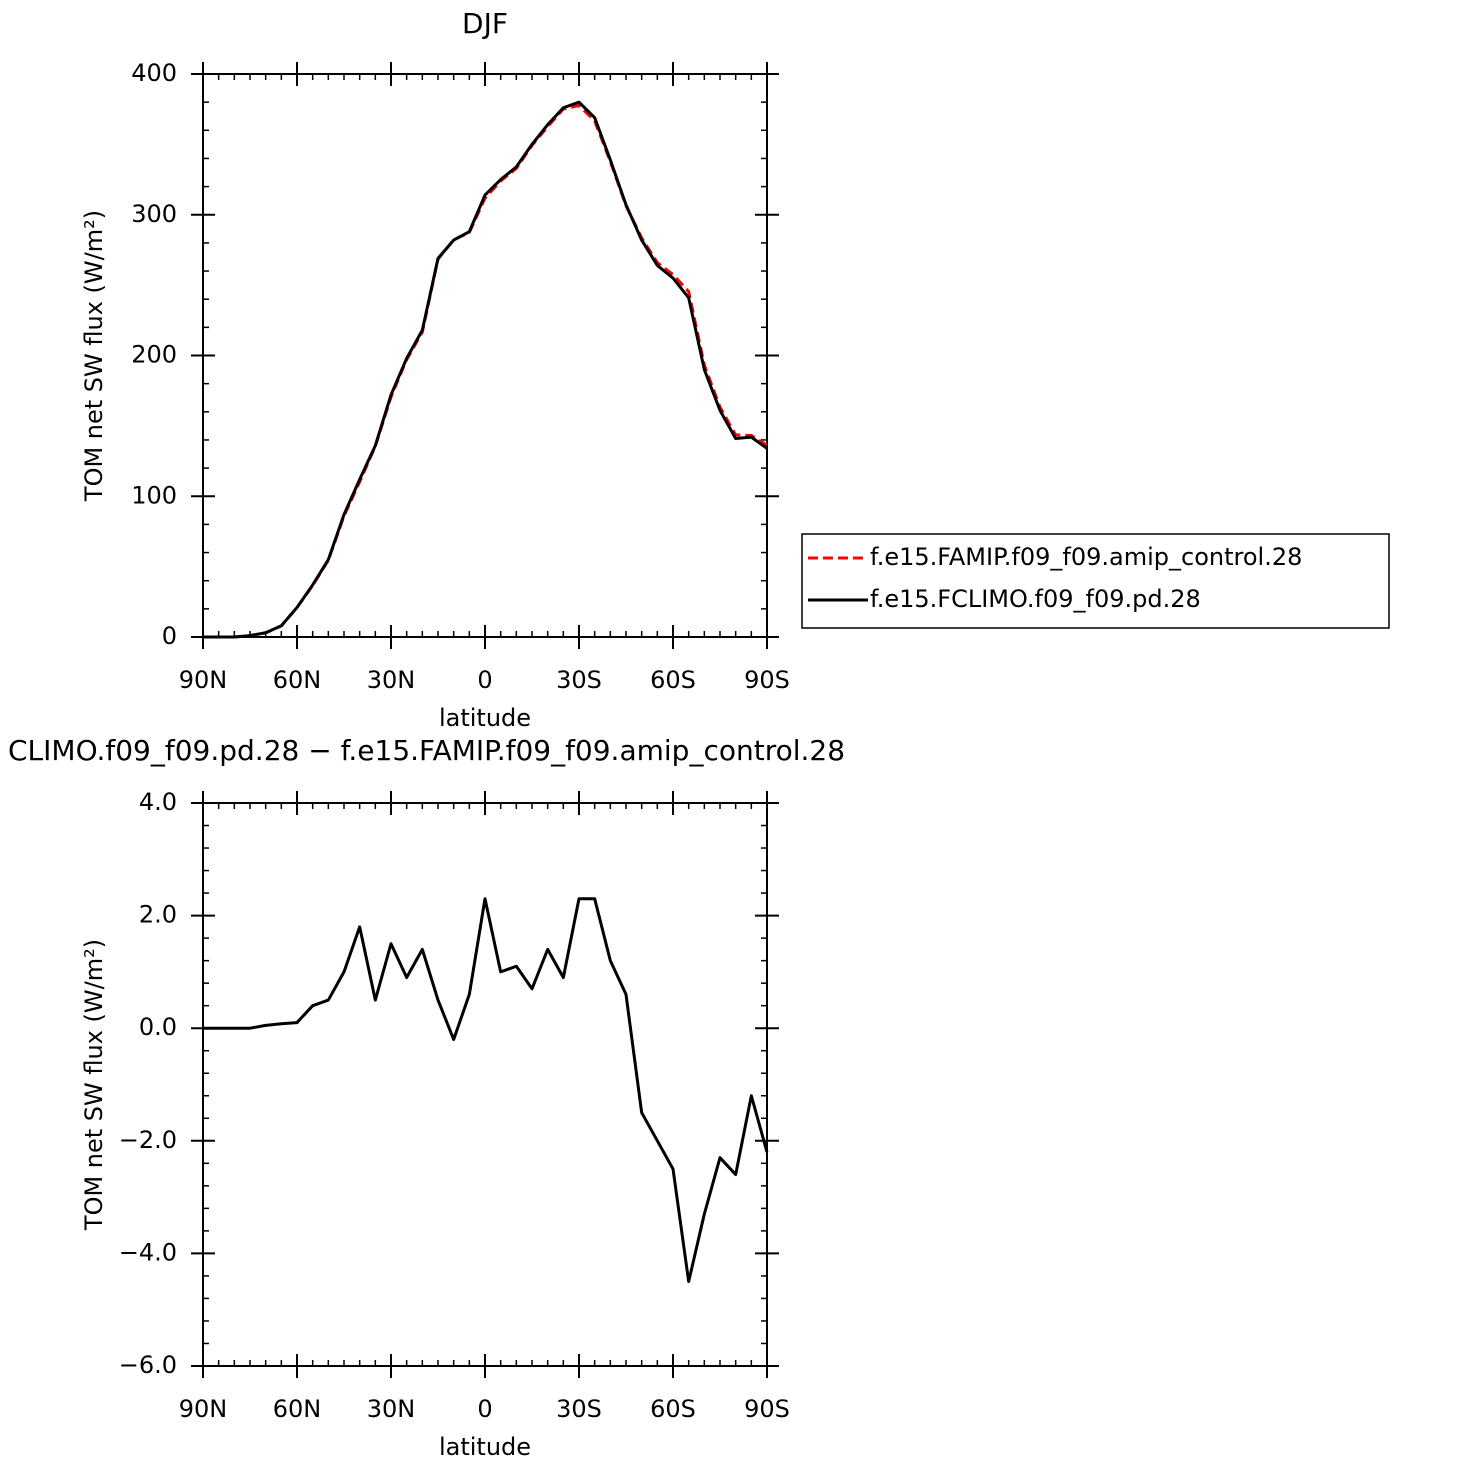 The image size is (1469, 1469). I want to click on y-tick-label: −6.0, so click(148, 1365).